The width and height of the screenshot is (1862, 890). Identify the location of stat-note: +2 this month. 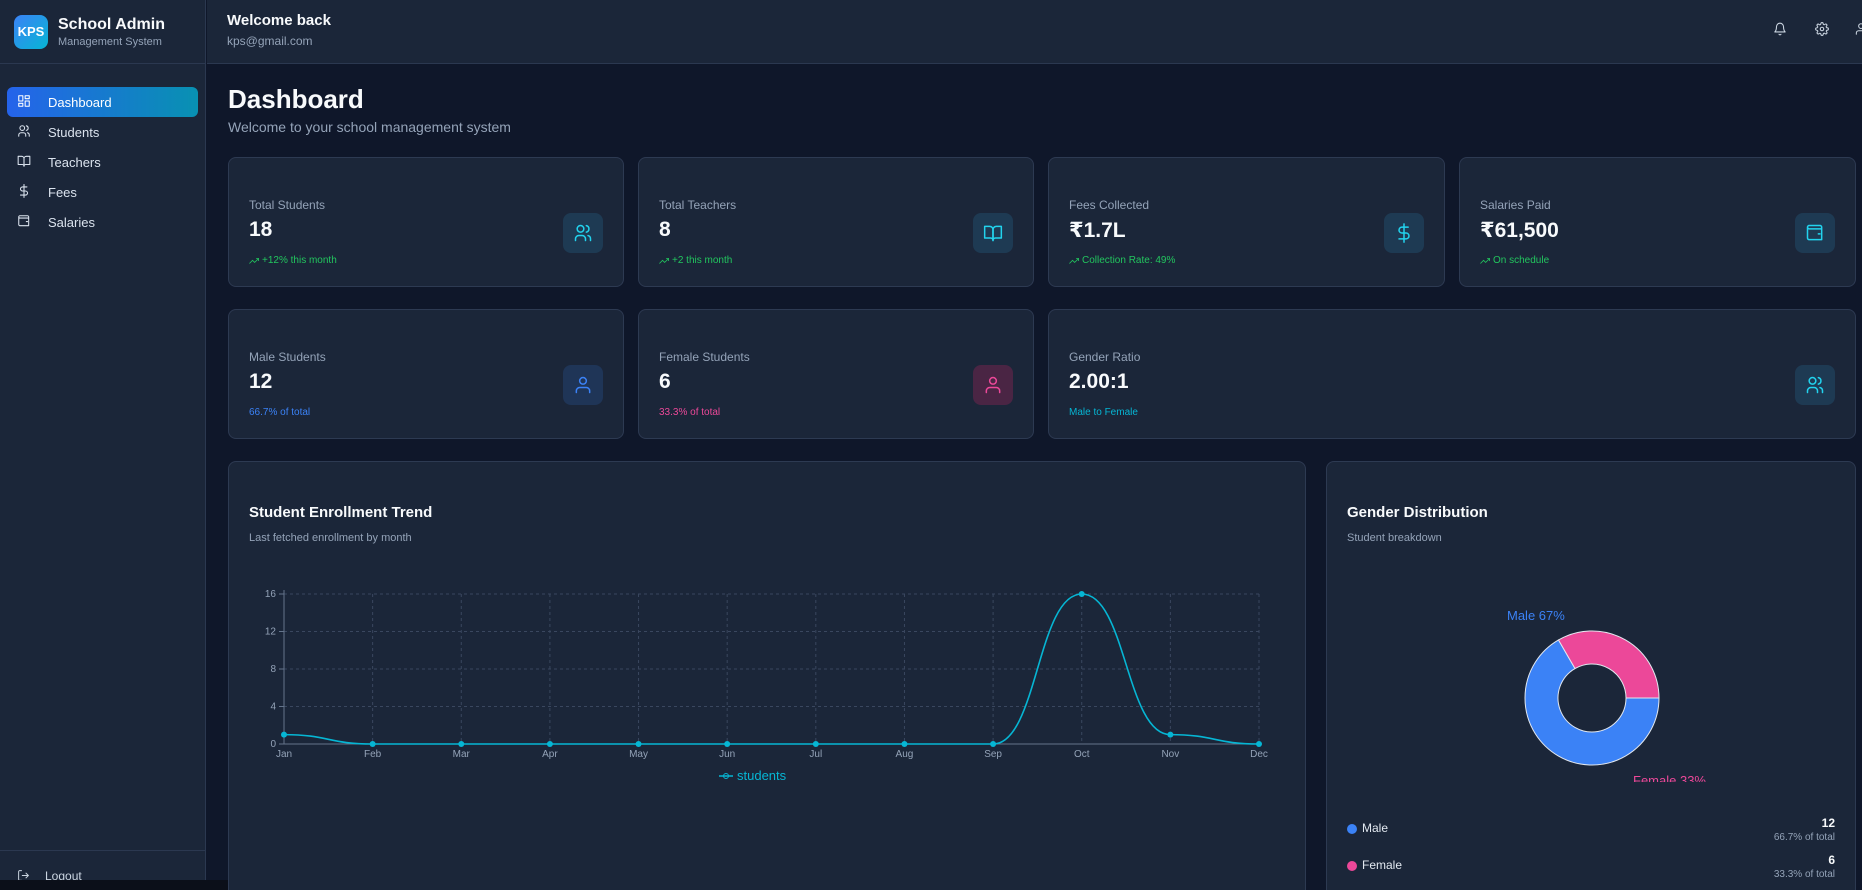
(695, 260).